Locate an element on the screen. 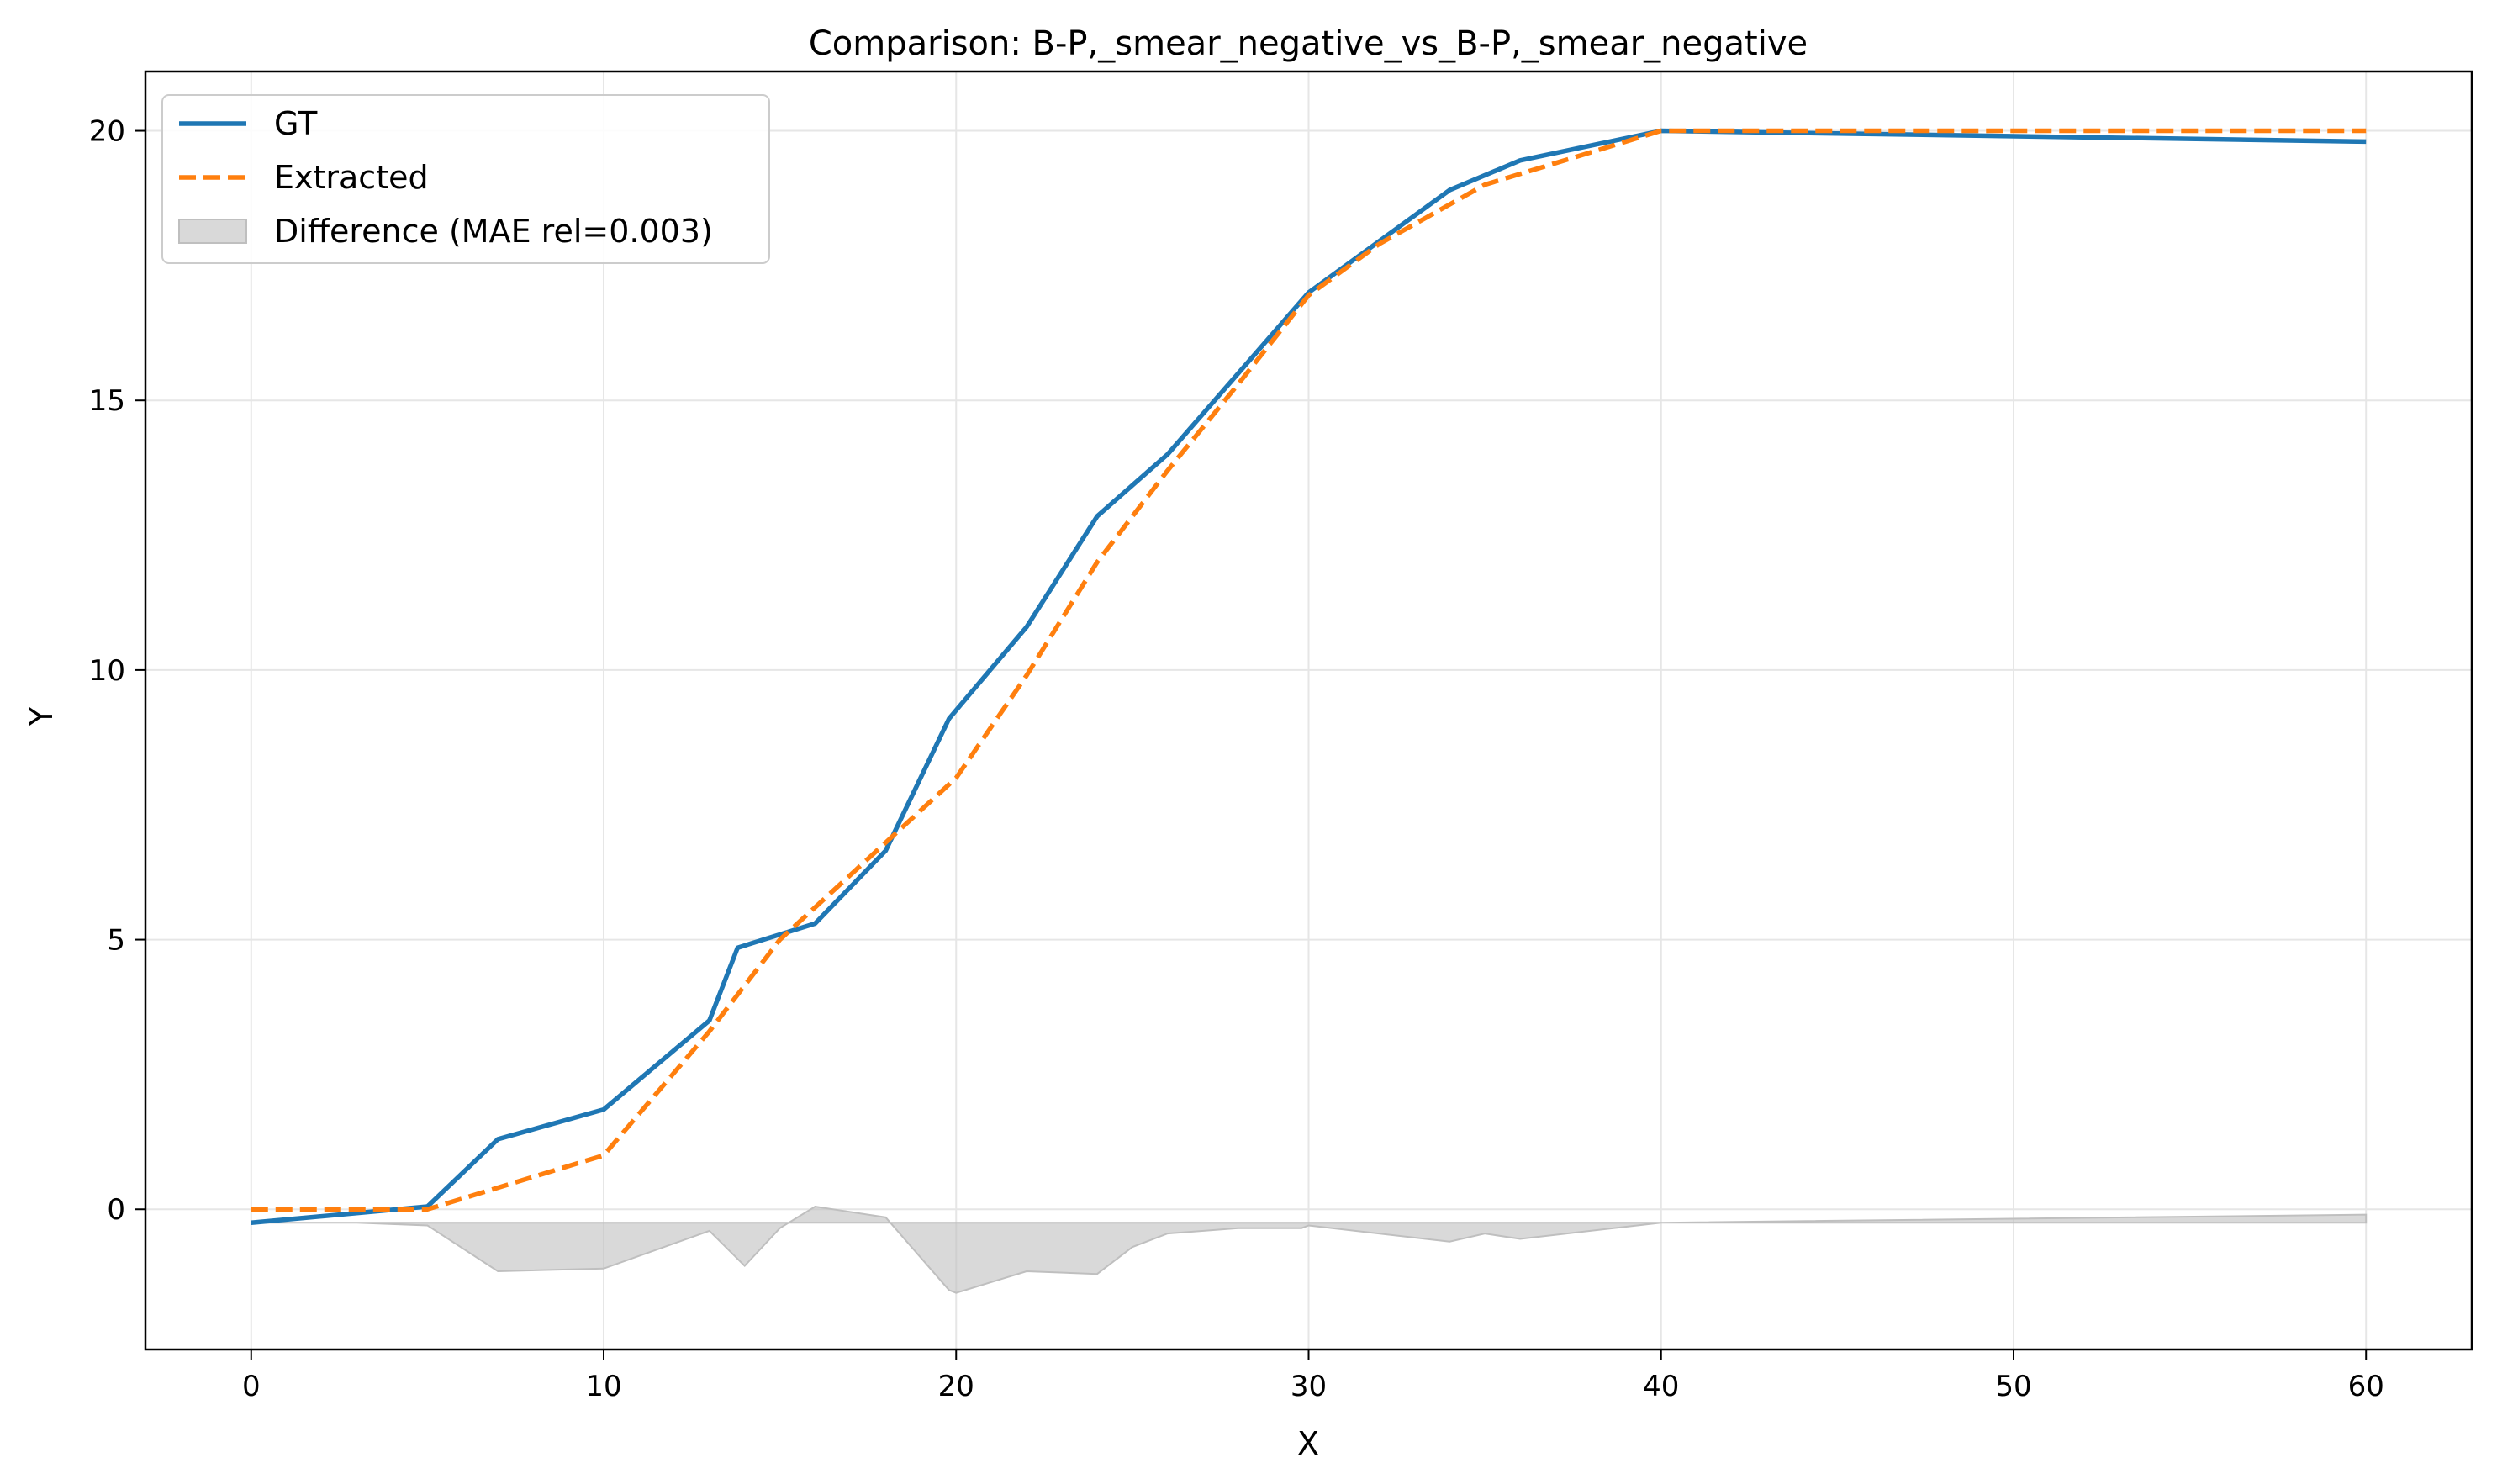  legend-swatch-difference is located at coordinates (212, 232).